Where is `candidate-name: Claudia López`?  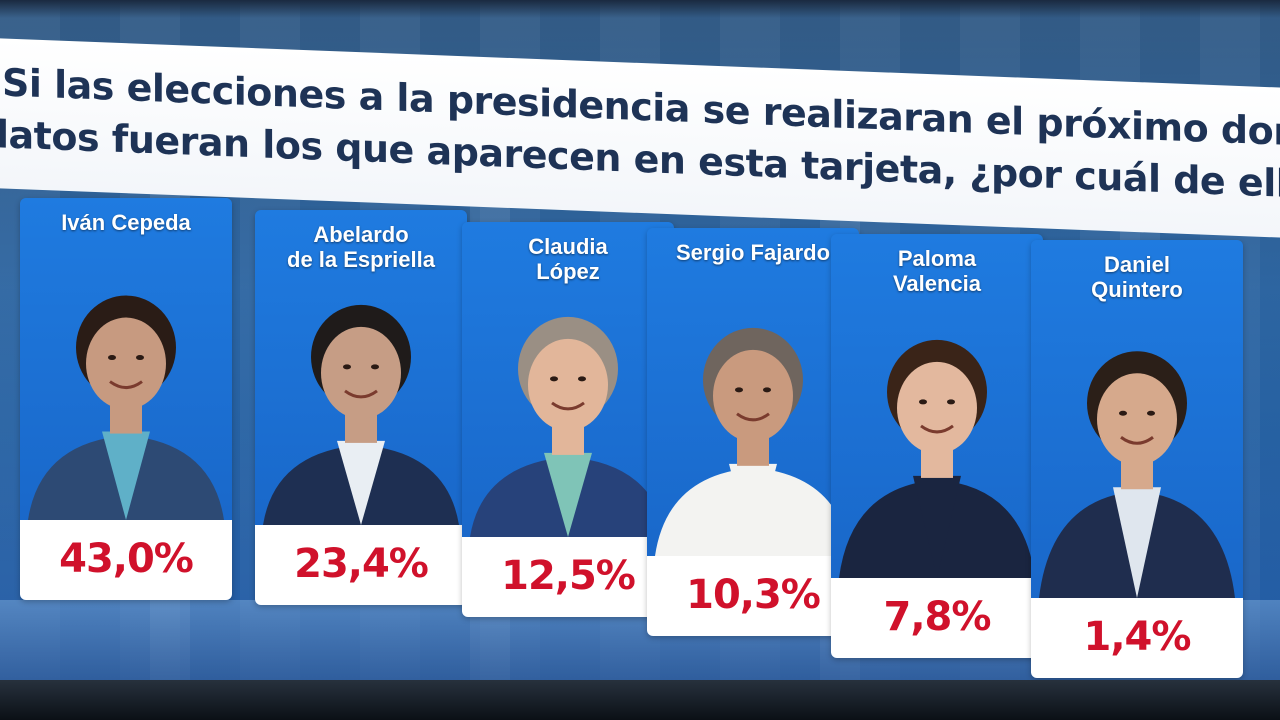 candidate-name: Claudia López is located at coordinates (568, 259).